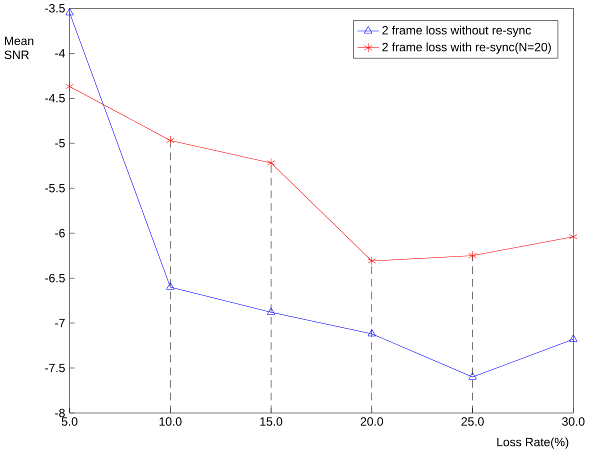 The width and height of the screenshot is (589, 453). I want to click on x-tick-label: 20.0, so click(372, 421).